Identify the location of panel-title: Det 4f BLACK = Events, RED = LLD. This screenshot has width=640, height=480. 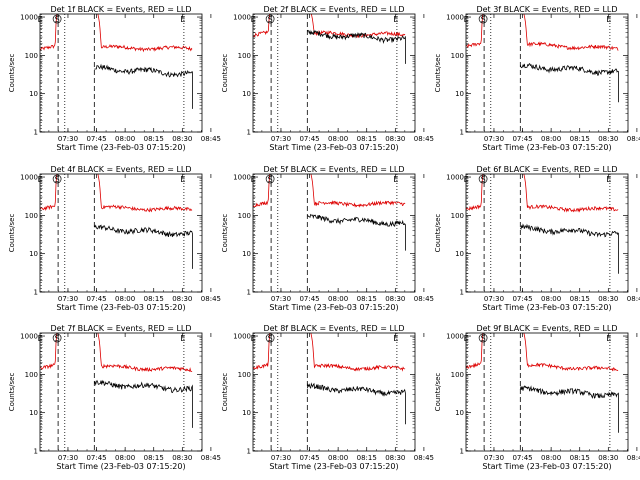
(120, 169).